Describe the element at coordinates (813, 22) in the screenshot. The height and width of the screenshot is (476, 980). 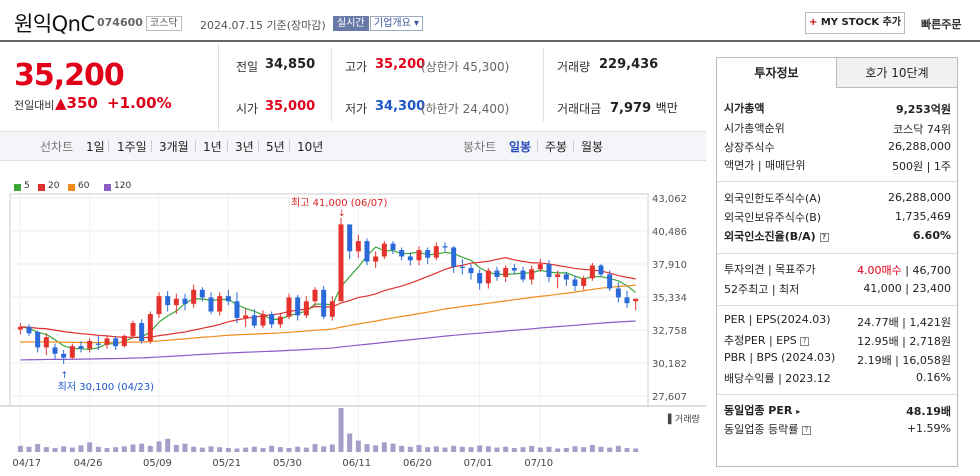
I see `plus-icon: +` at that location.